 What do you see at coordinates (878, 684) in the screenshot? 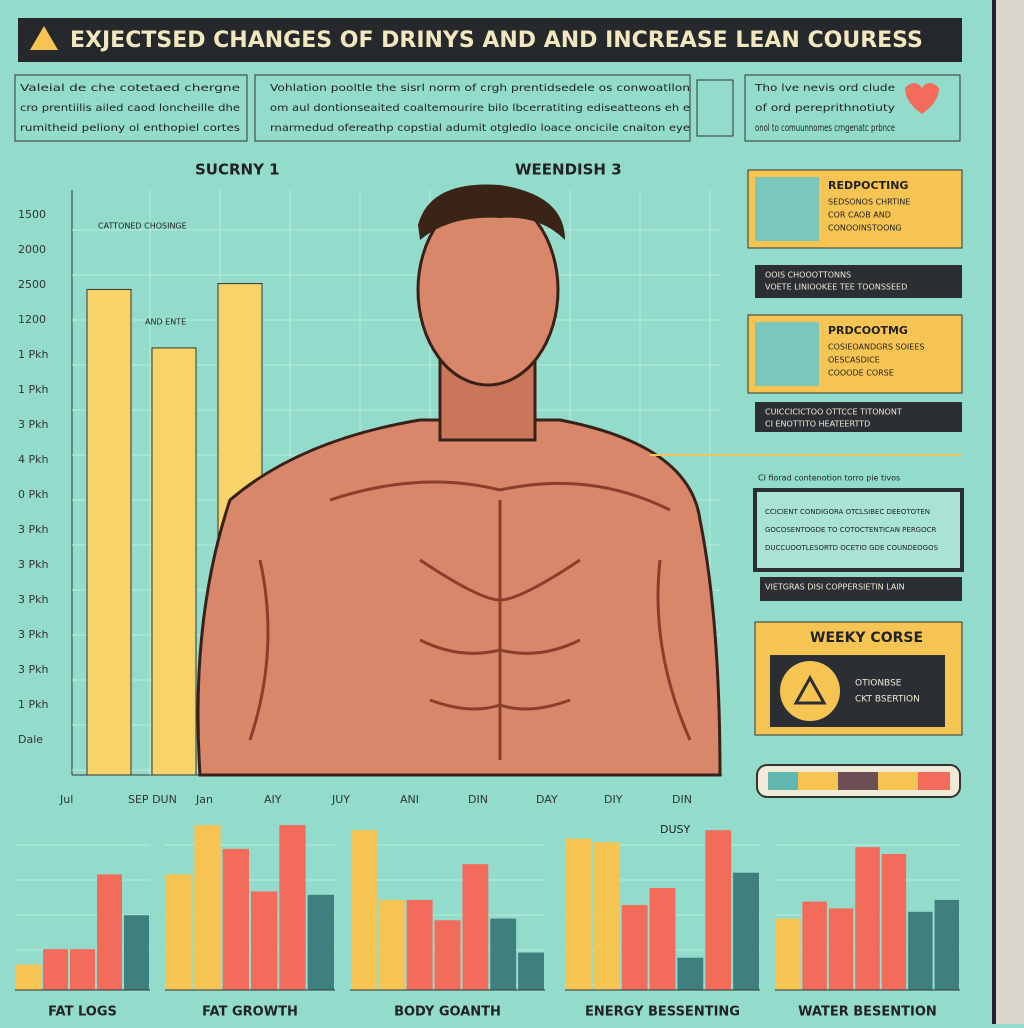
I see `label: OTIONBSE` at bounding box center [878, 684].